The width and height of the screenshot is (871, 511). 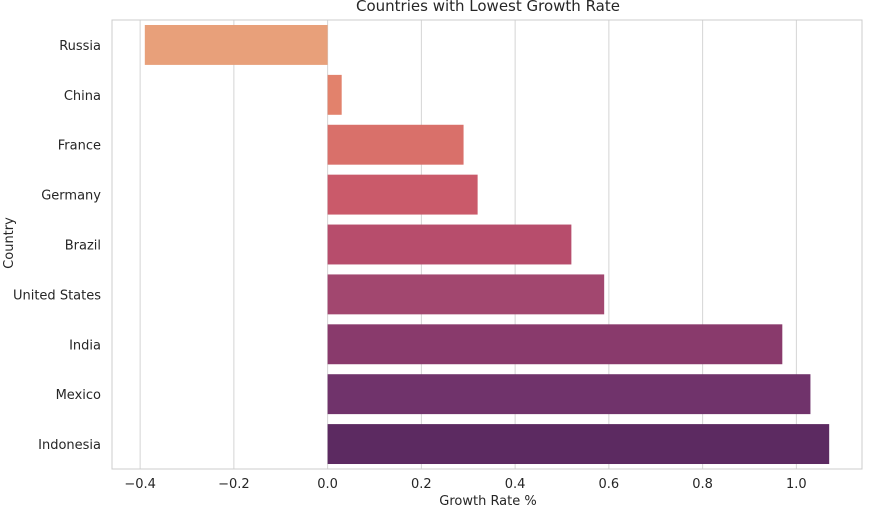 I want to click on y-tick-label: Brazil, so click(x=83, y=246).